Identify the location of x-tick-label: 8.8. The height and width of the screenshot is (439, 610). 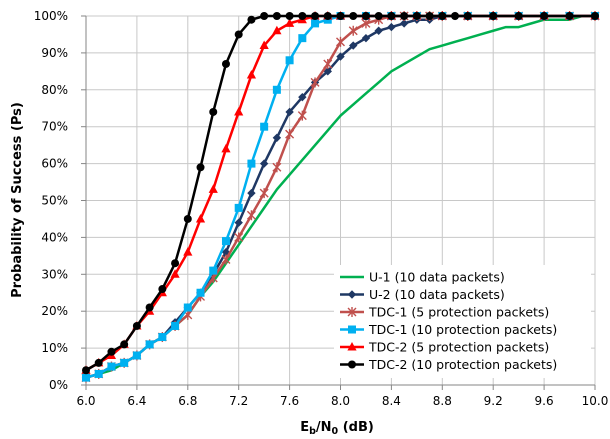
(442, 401).